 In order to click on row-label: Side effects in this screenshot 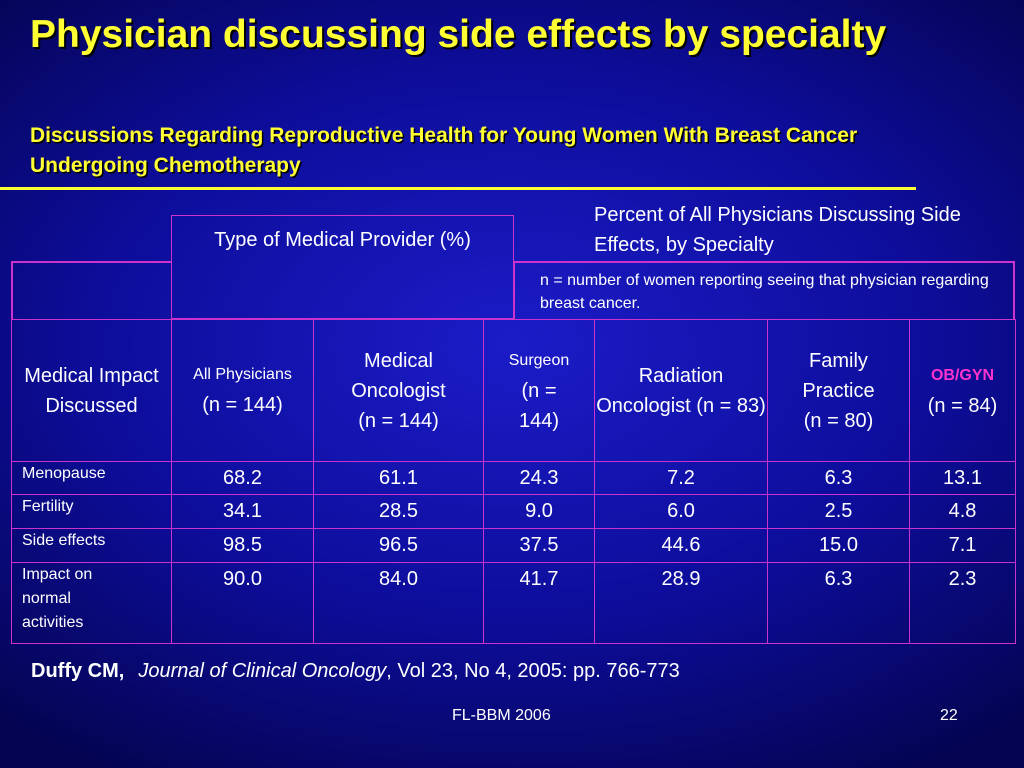, I will do `click(91, 545)`.